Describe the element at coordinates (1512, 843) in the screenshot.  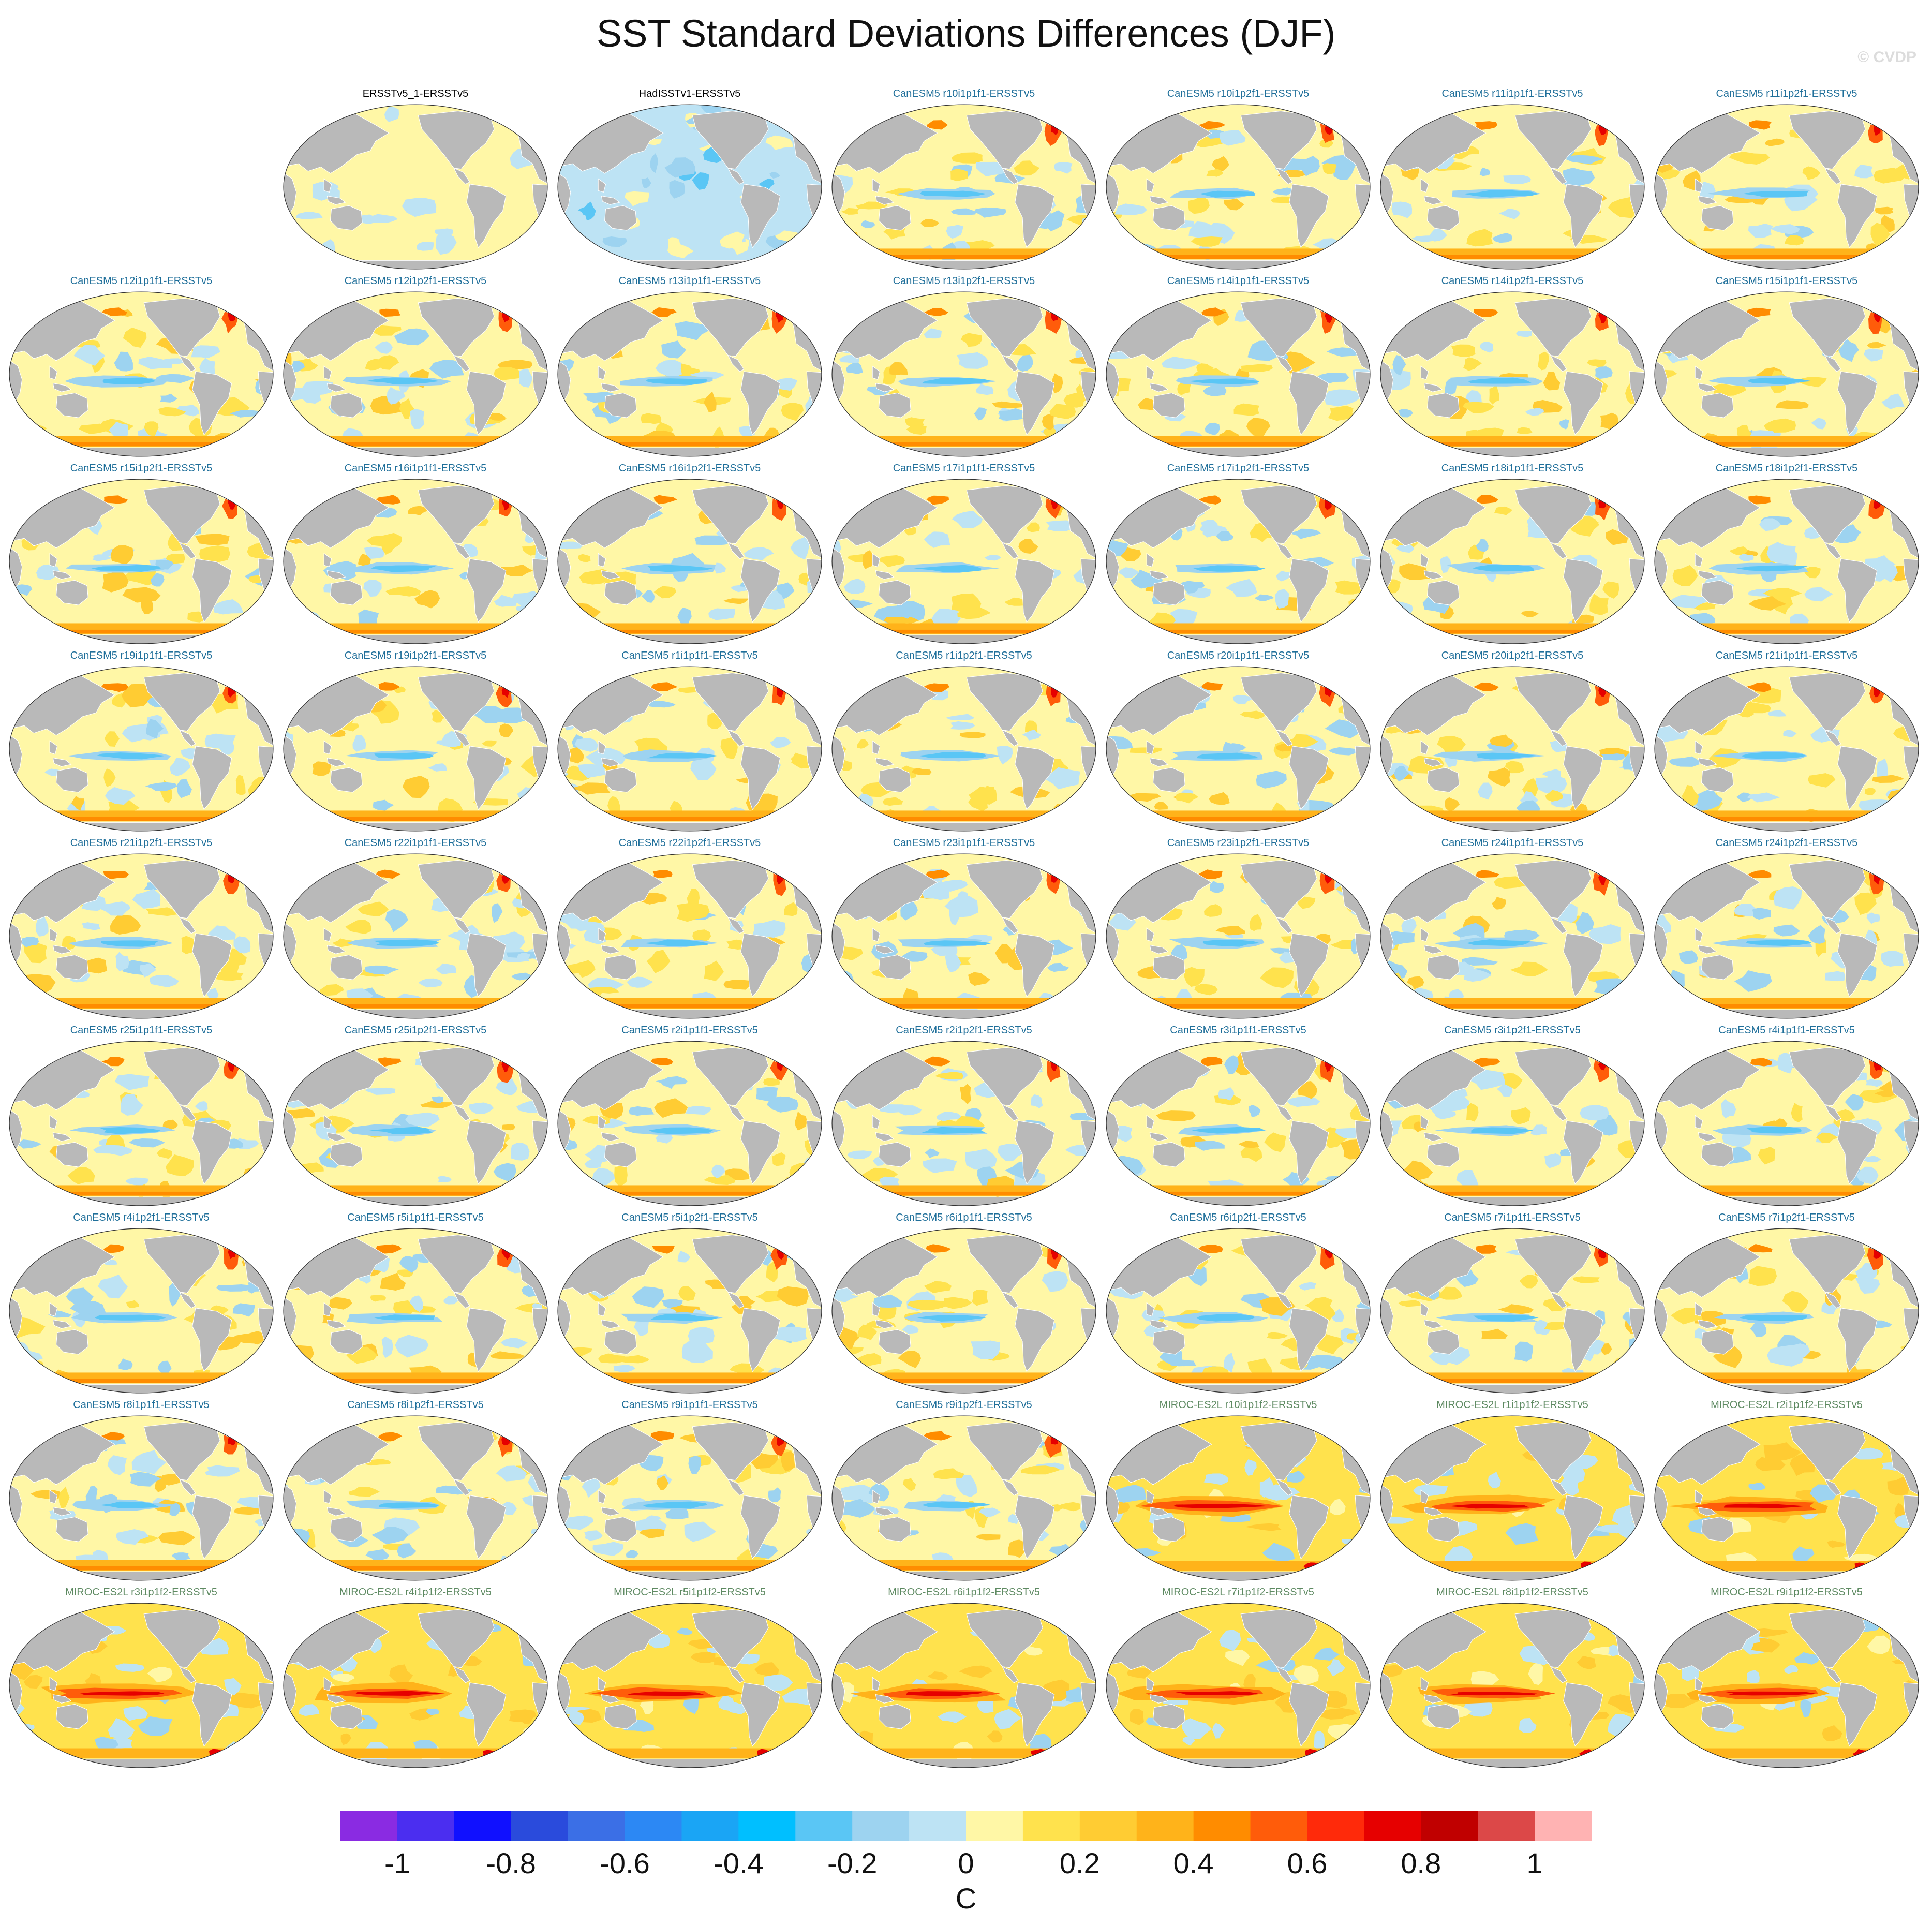
I see `panel-title: CanESM5 r24i1p1f1-ERSSTv5` at that location.